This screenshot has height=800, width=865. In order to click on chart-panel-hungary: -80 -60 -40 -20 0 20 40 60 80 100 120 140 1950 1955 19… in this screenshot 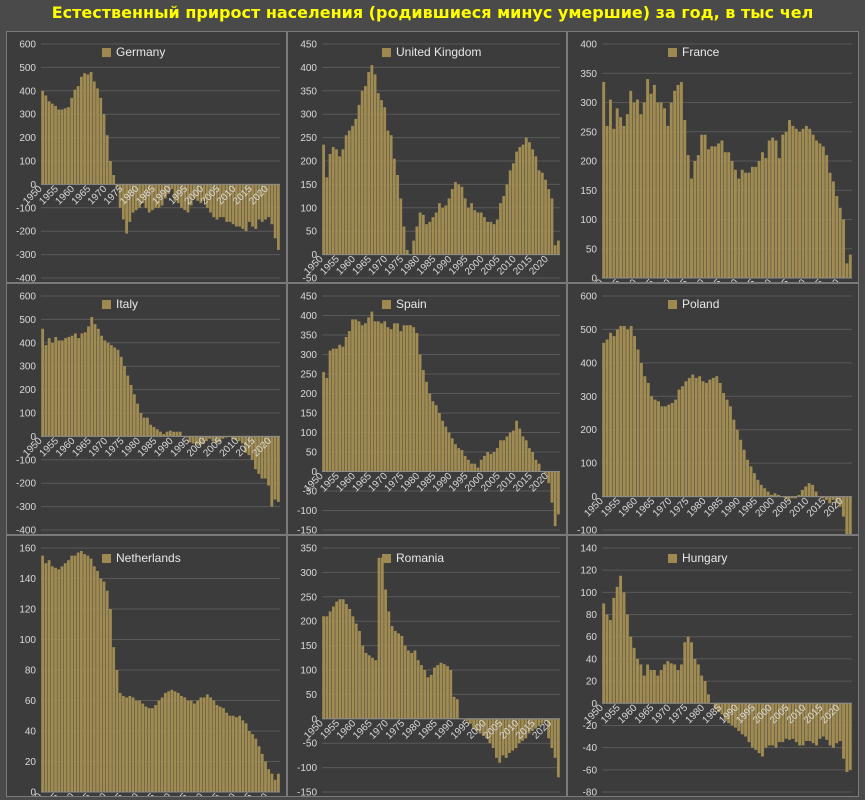, I will do `click(713, 666)`.